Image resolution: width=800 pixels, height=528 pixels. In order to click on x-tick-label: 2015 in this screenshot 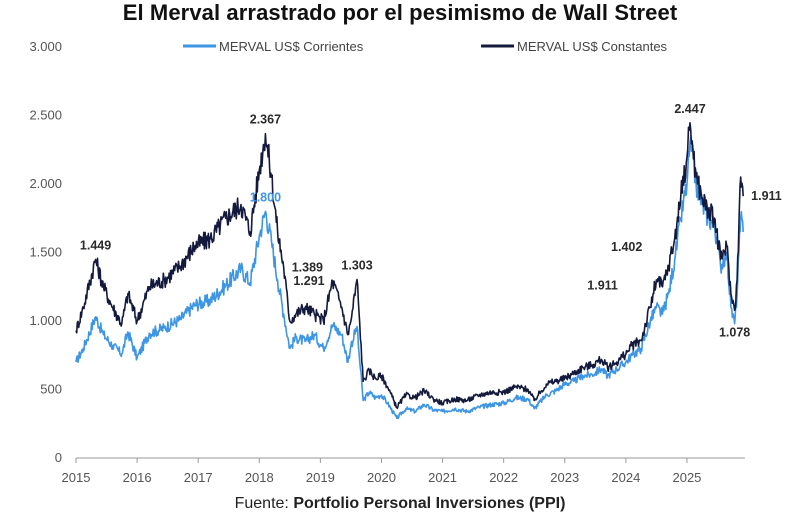, I will do `click(76, 477)`.